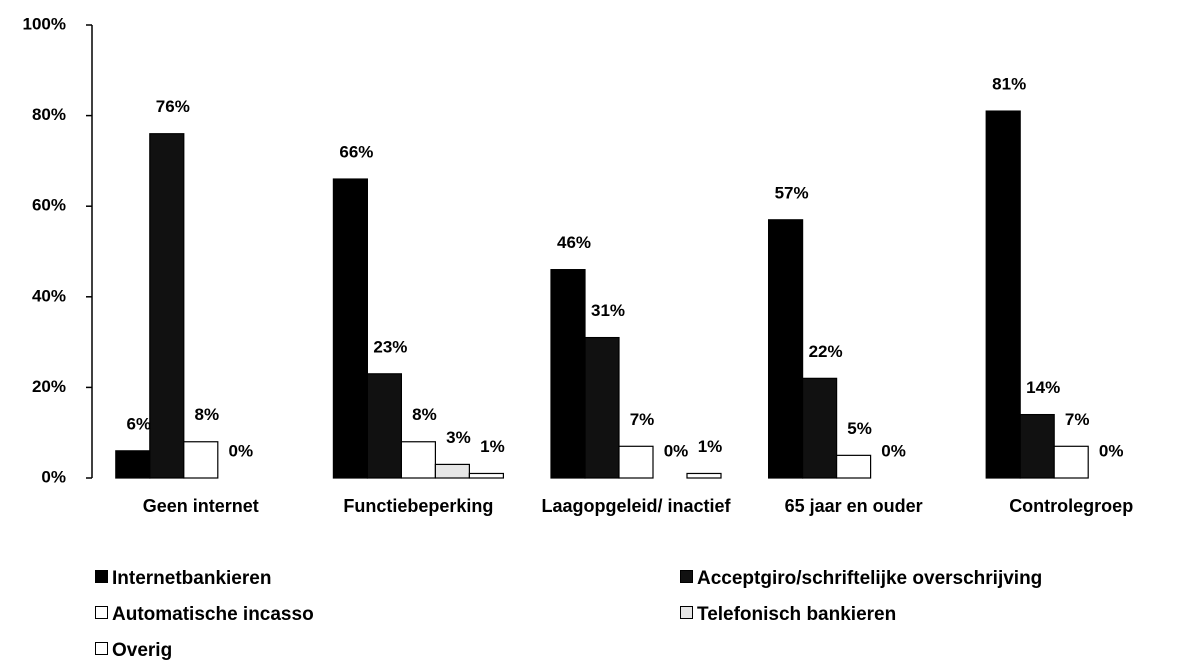 This screenshot has width=1191, height=664. I want to click on legend-label: Automatische incasso, so click(213, 614).